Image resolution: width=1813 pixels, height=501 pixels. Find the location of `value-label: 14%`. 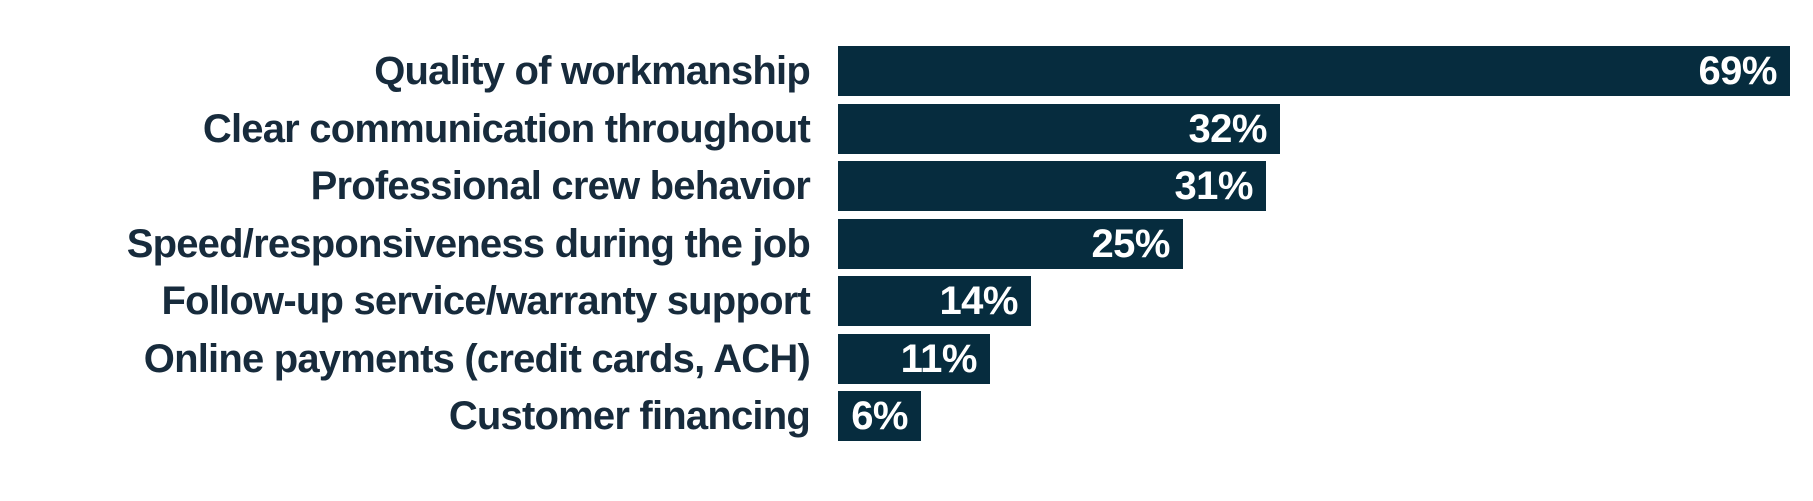

value-label: 14% is located at coordinates (978, 301).